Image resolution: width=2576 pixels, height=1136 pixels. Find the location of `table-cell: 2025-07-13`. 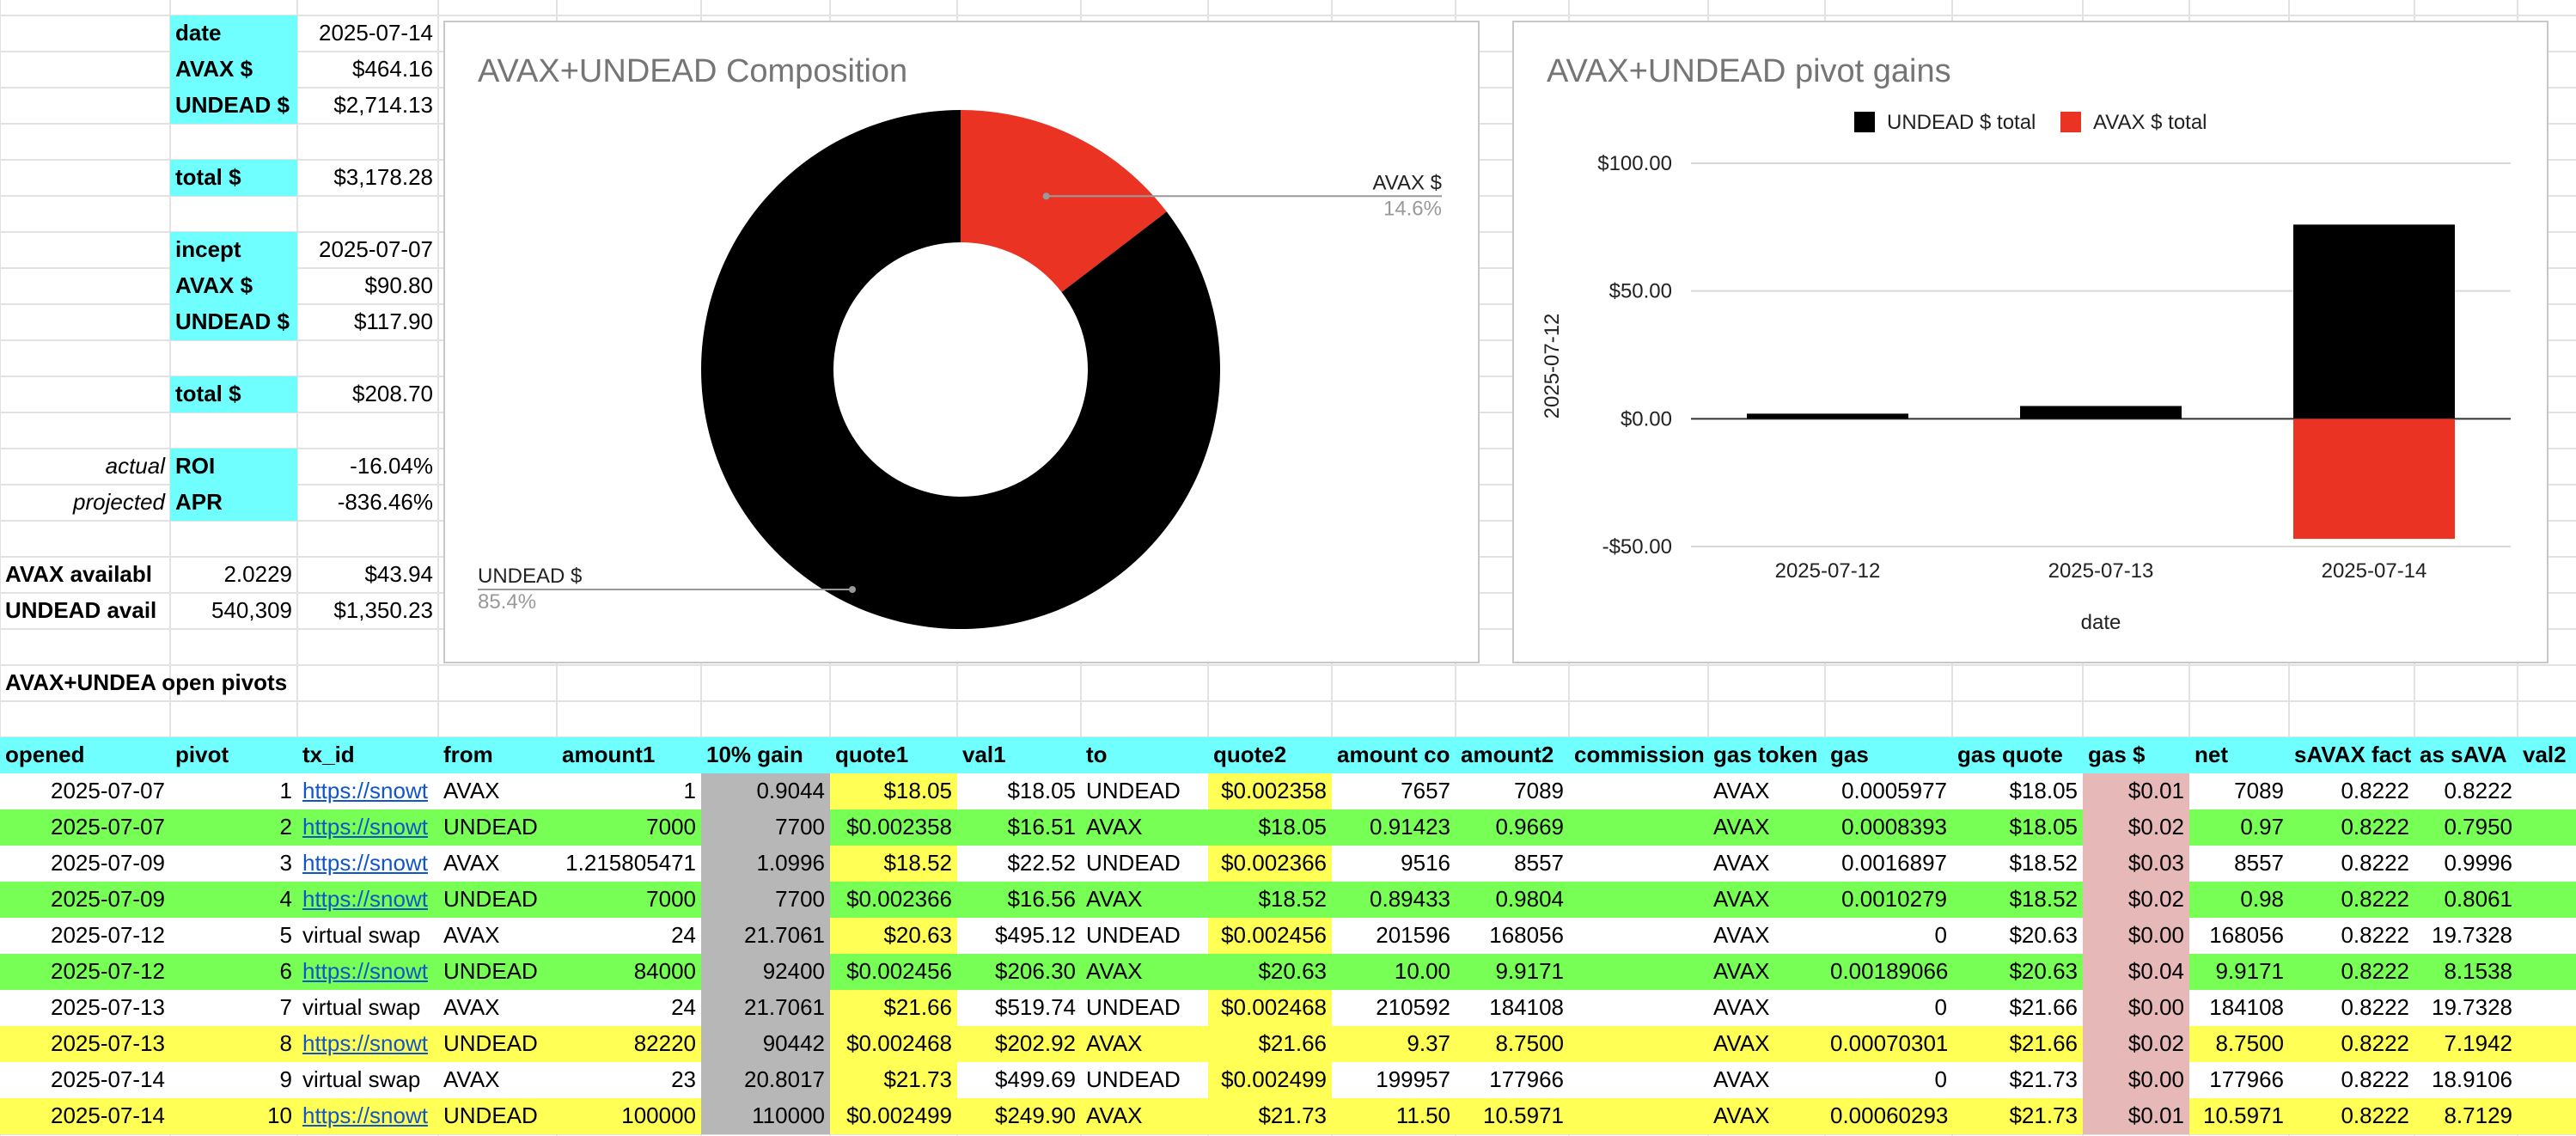

table-cell: 2025-07-13 is located at coordinates (85, 1008).